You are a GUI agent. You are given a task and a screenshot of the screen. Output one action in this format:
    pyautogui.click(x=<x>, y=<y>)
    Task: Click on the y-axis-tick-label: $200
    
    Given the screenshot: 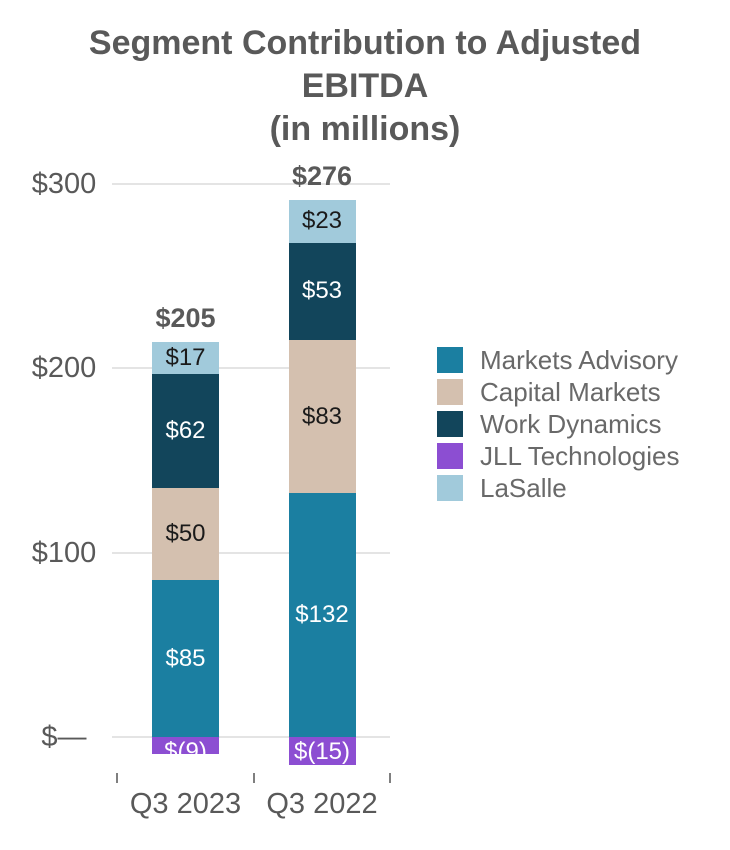 What is the action you would take?
    pyautogui.click(x=64, y=368)
    